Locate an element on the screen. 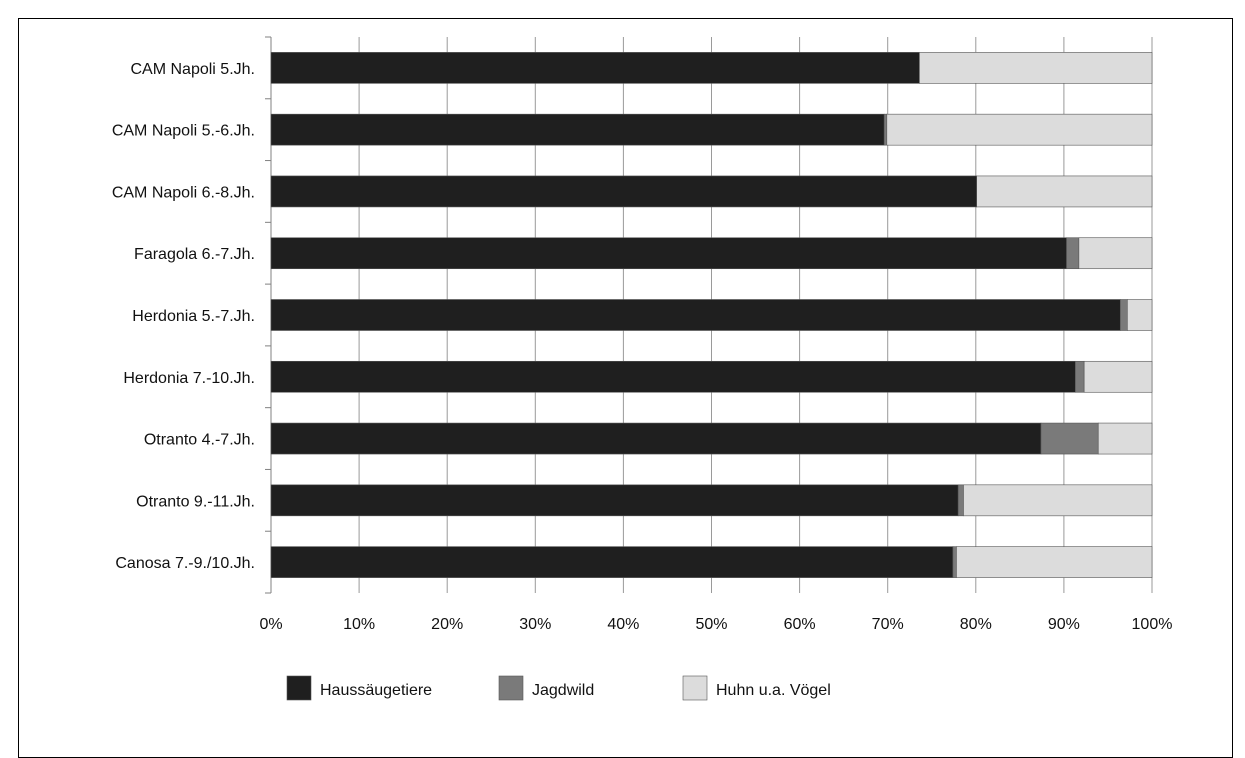 The width and height of the screenshot is (1245, 758). x-tick-label: 0% is located at coordinates (270, 624).